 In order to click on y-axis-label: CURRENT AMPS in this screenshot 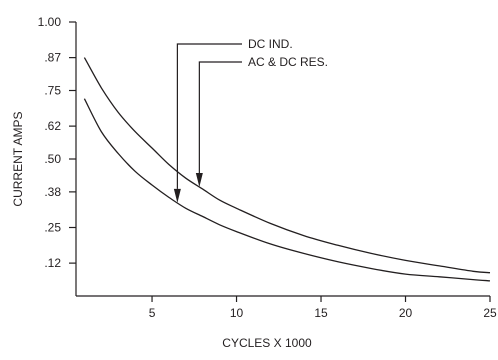, I will do `click(18, 158)`.